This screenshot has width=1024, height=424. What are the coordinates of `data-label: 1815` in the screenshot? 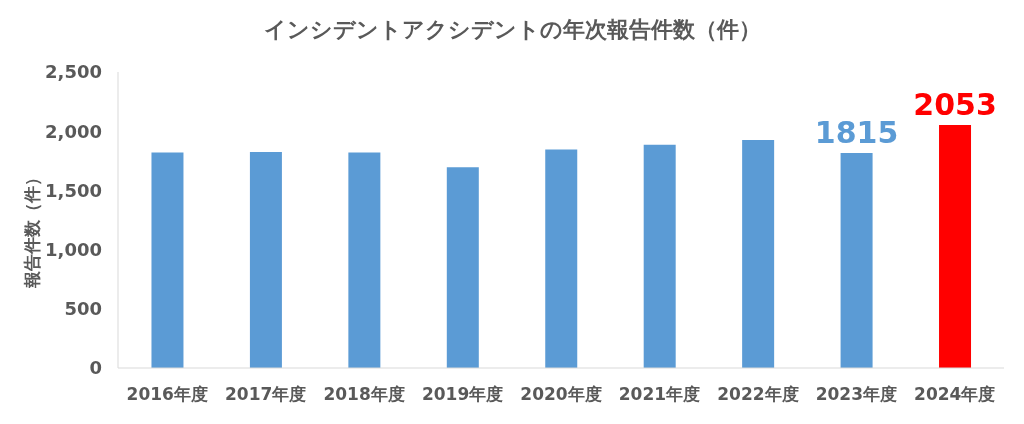 It's located at (856, 133).